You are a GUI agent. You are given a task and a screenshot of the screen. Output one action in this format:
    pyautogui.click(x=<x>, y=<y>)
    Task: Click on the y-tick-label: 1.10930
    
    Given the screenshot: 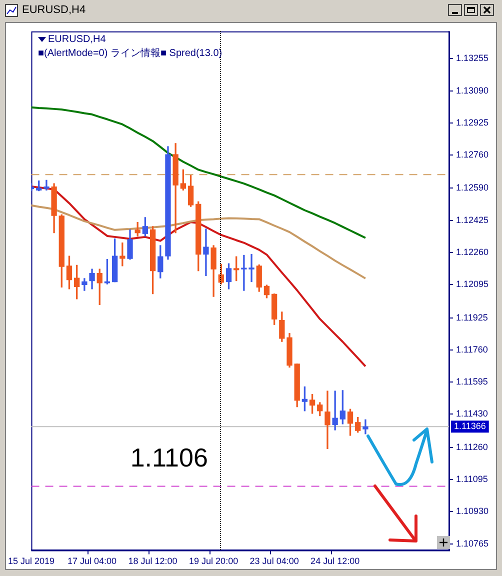 What is the action you would take?
    pyautogui.click(x=472, y=511)
    